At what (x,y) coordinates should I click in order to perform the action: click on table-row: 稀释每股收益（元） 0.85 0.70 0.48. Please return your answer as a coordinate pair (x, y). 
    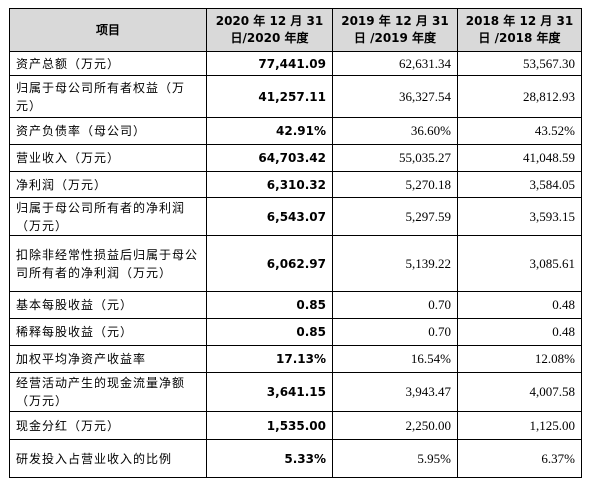
    Looking at the image, I should click on (295, 332).